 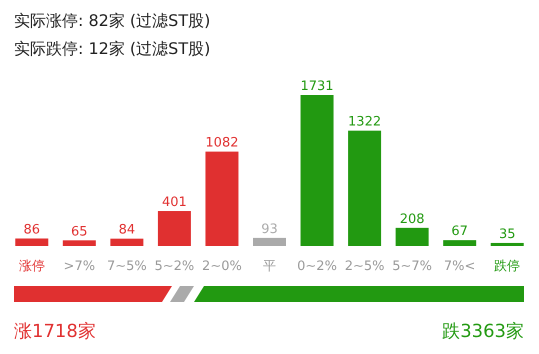 What do you see at coordinates (174, 266) in the screenshot?
I see `x-tick-label: 5~2%` at bounding box center [174, 266].